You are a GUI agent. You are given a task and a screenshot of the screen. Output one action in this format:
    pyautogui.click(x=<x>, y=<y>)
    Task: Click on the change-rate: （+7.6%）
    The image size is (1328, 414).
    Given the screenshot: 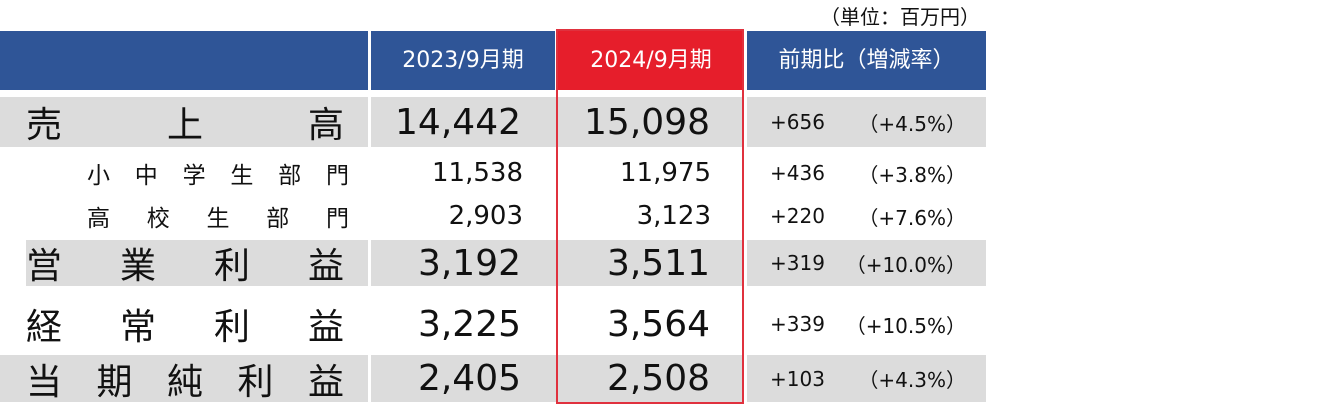 What is the action you would take?
    pyautogui.click(x=912, y=217)
    